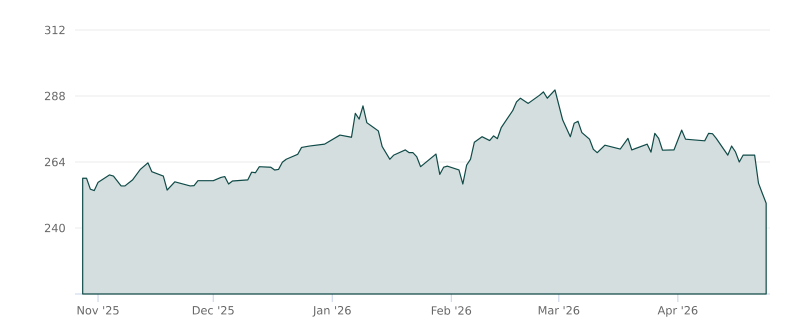 The image size is (800, 324). I want to click on x-tick-label: Feb '26, so click(452, 310).